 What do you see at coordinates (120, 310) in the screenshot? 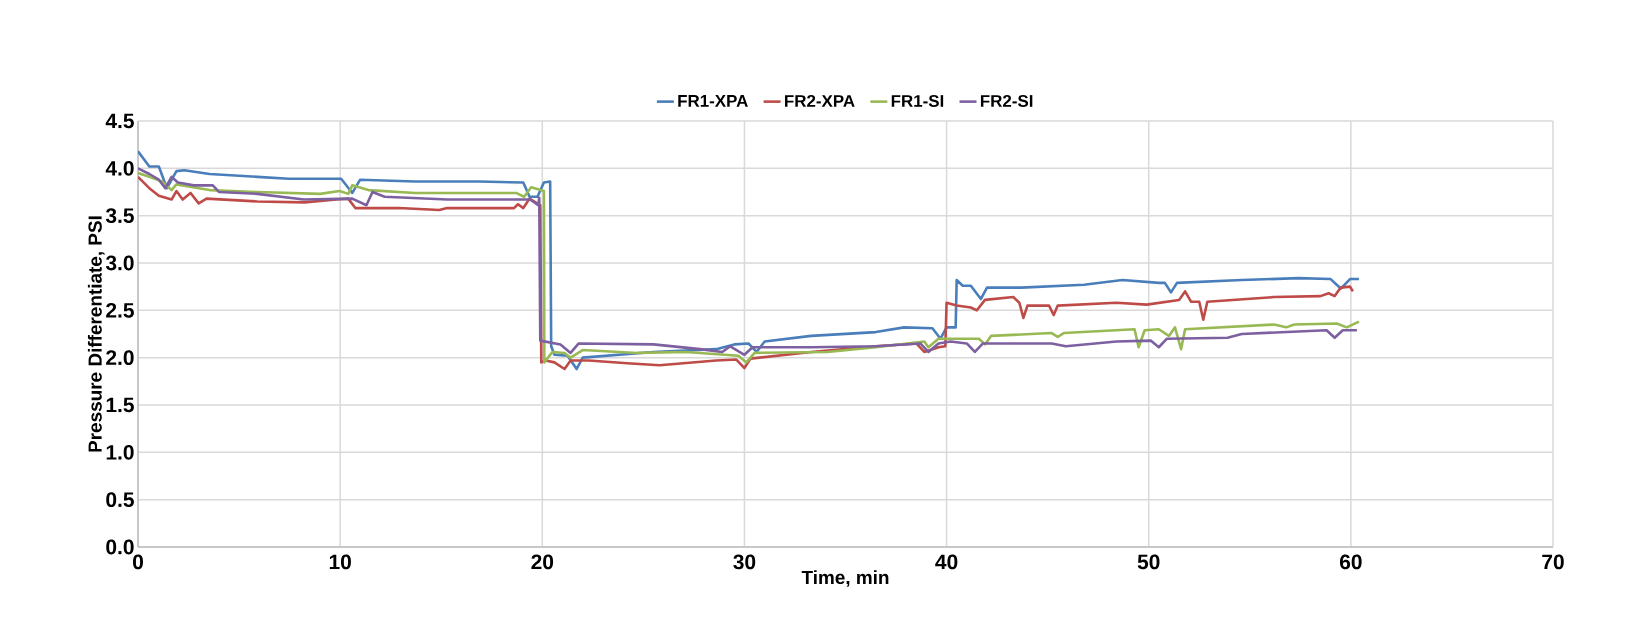
I see `y-tick-label: 2.5` at bounding box center [120, 310].